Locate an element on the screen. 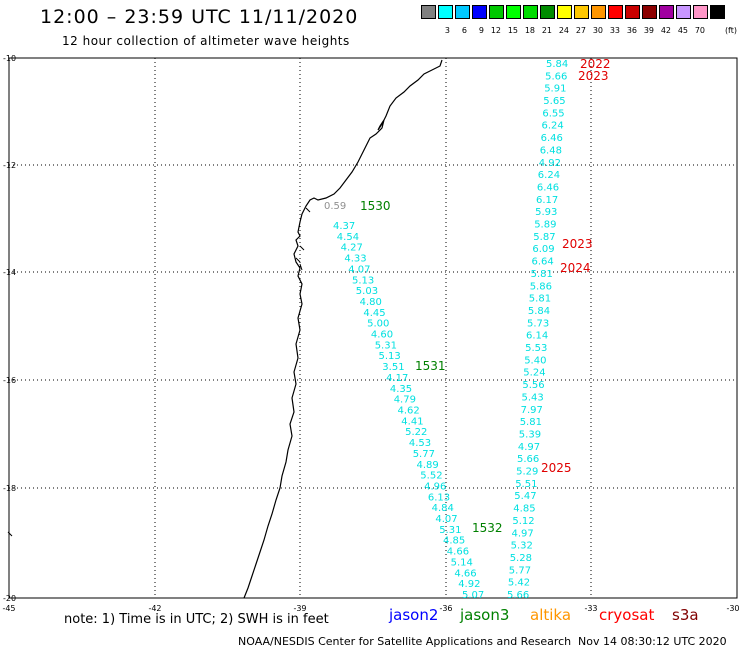 The width and height of the screenshot is (740, 650). swh-value: 4.45 is located at coordinates (374, 313).